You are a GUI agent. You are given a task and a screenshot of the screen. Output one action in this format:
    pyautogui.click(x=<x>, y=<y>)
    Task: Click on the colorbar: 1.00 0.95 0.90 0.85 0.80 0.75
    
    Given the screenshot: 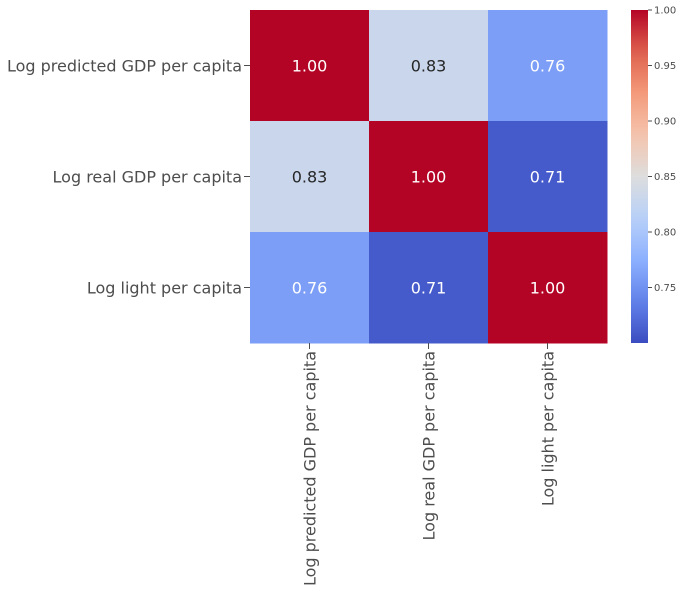 What is the action you would take?
    pyautogui.click(x=653, y=174)
    